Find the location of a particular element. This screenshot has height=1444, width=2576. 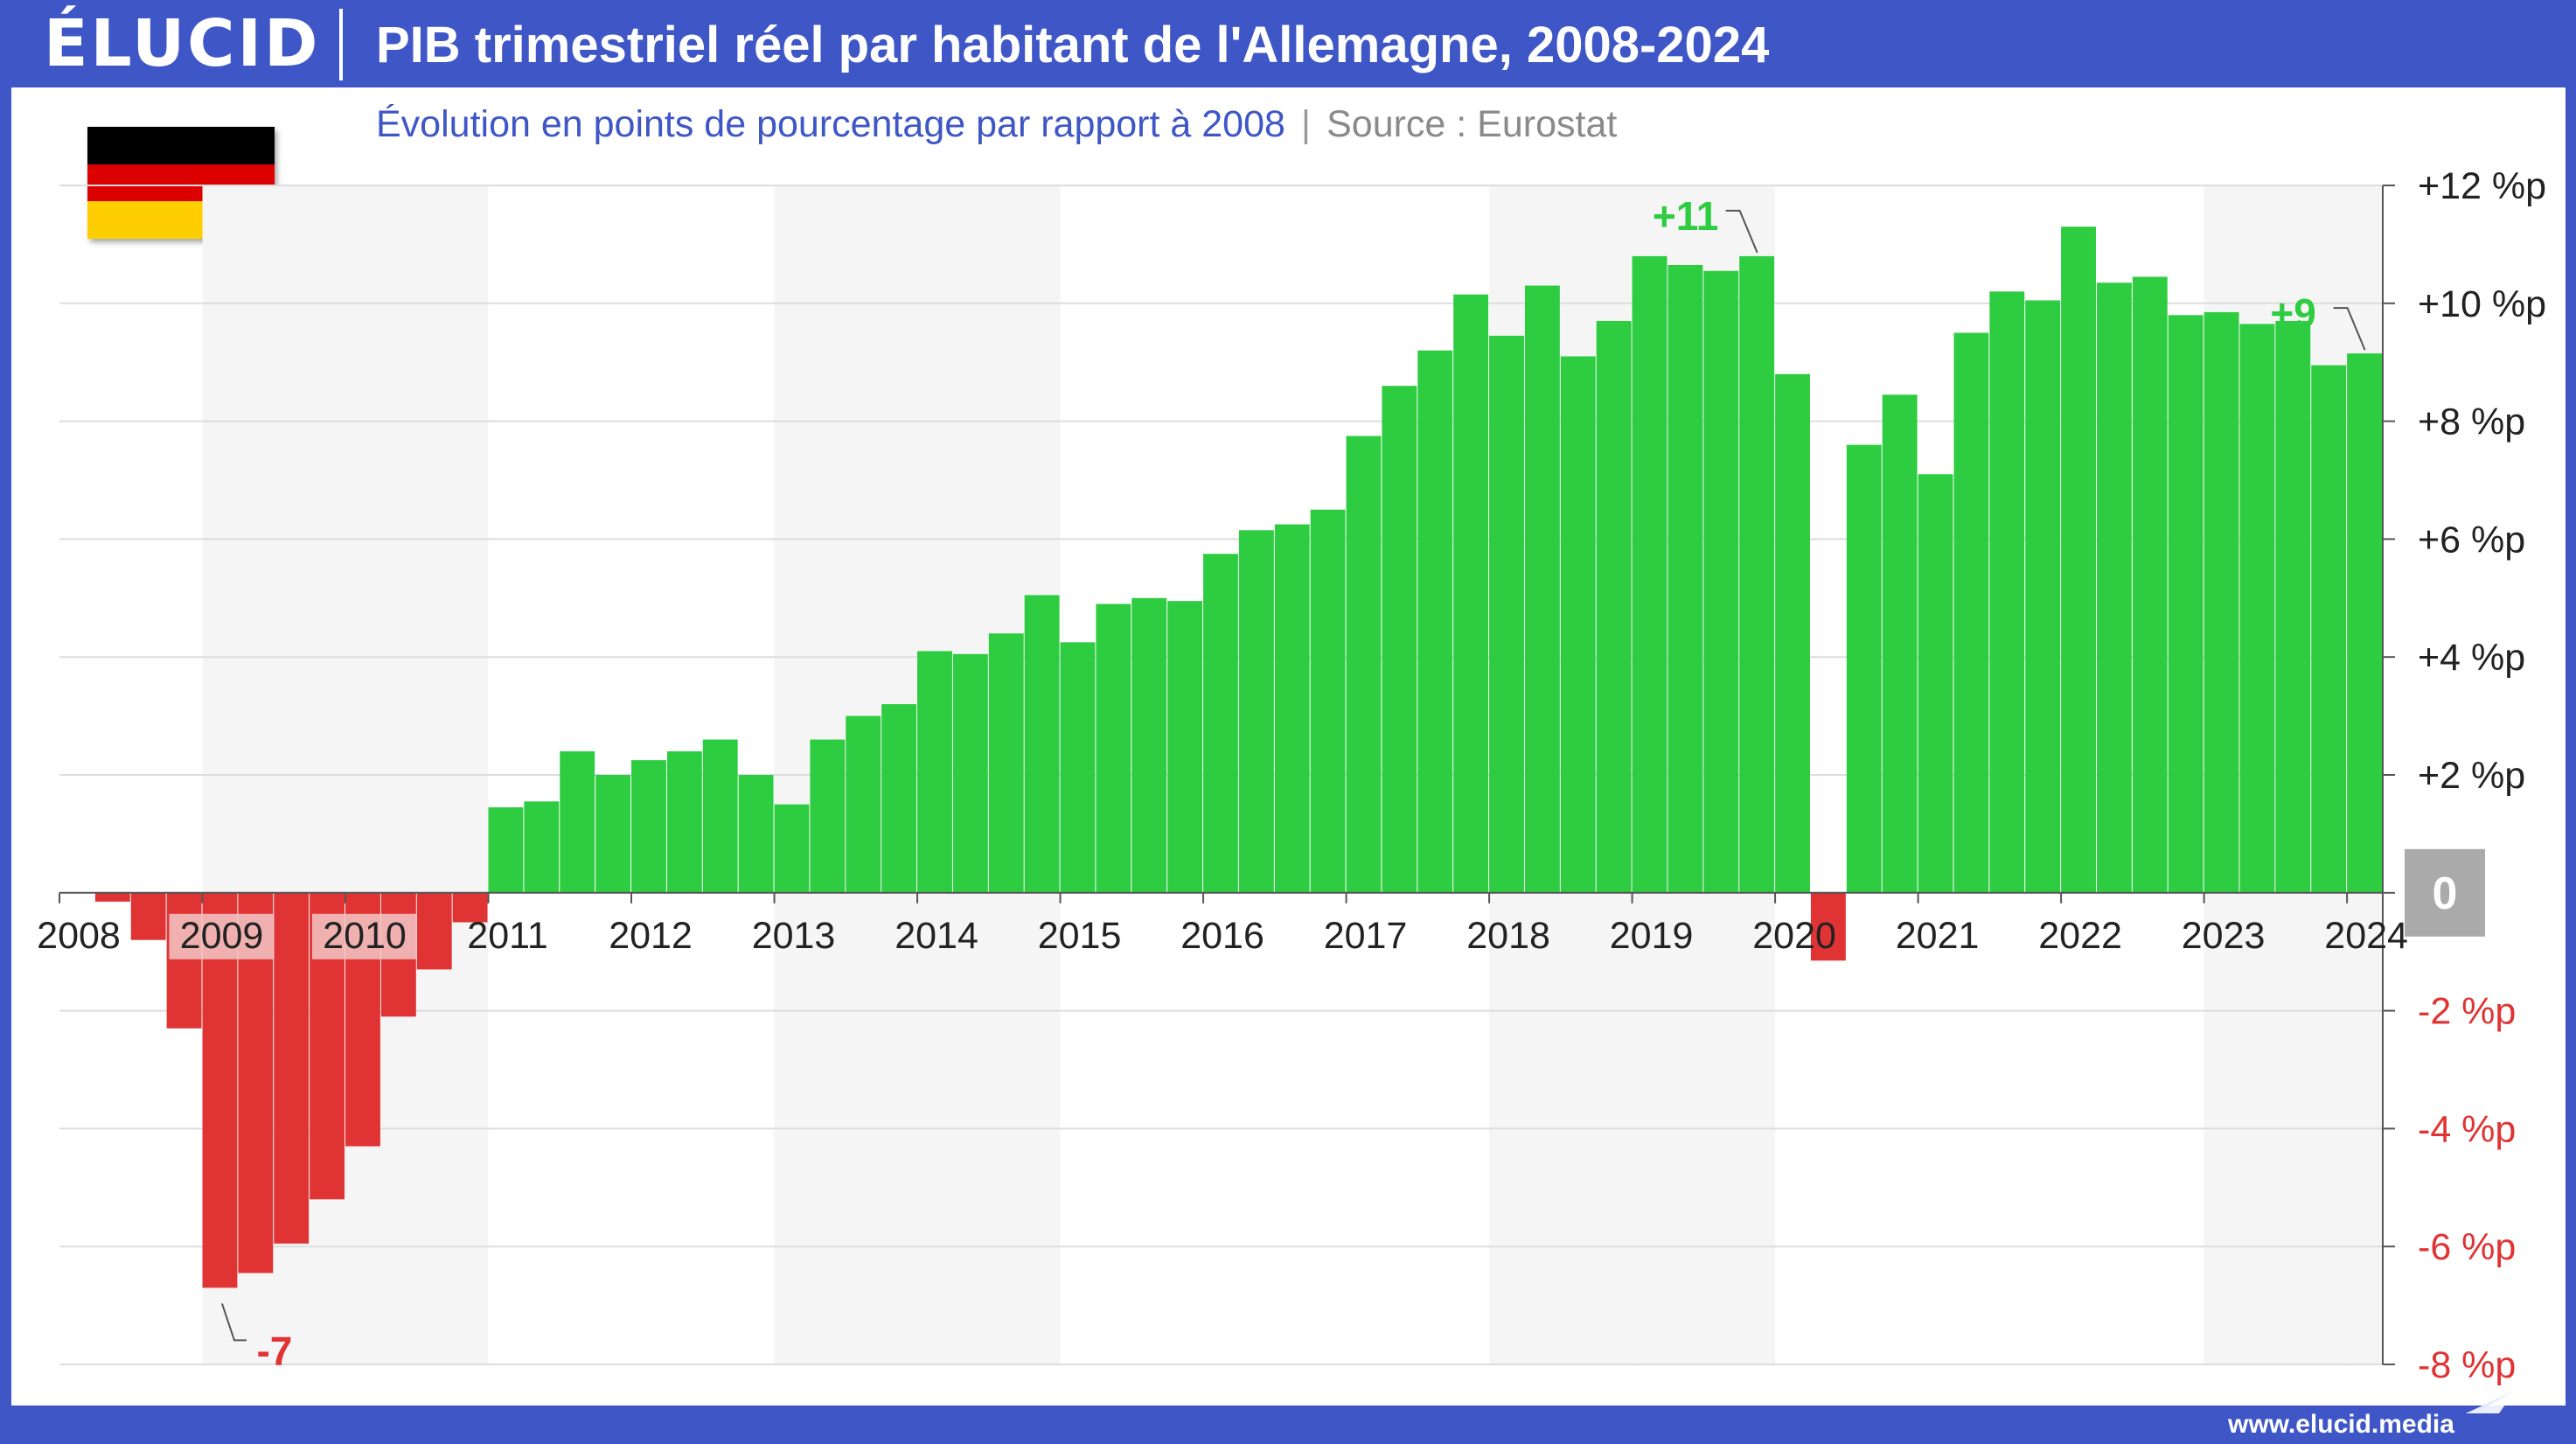

y-tick-label: -6 %p is located at coordinates (2467, 1247).